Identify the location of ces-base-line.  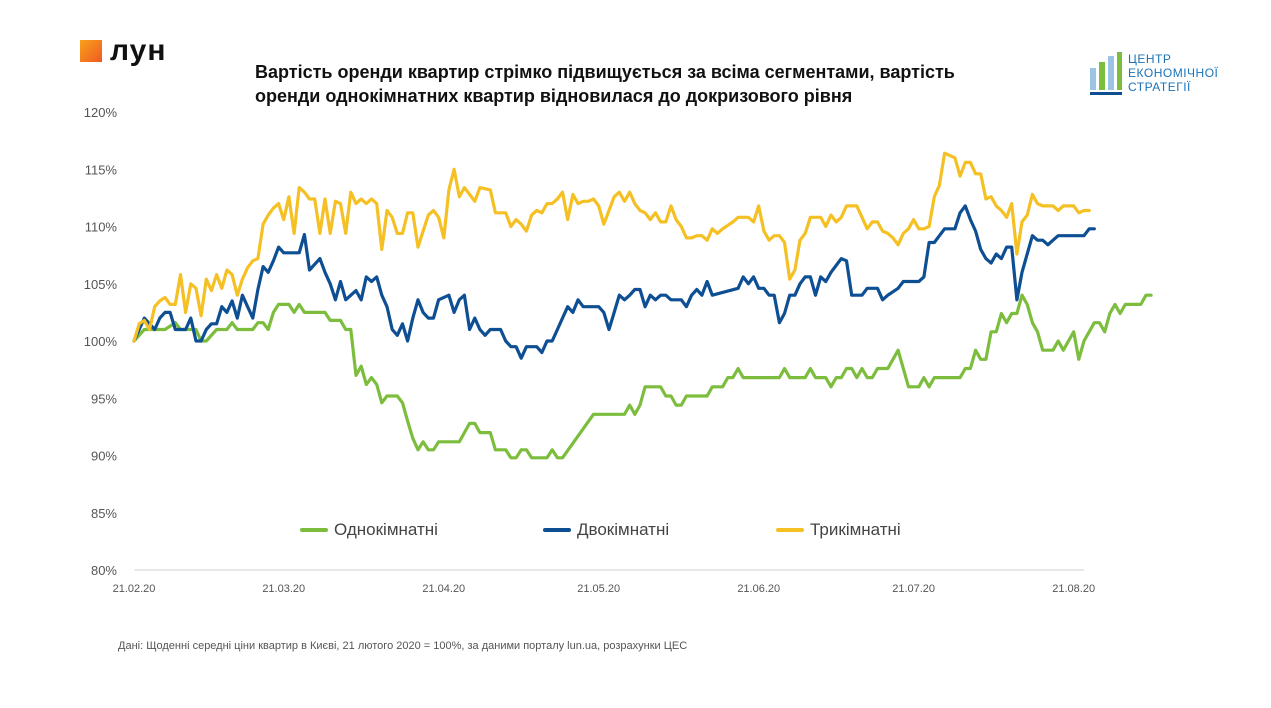
(1106, 93).